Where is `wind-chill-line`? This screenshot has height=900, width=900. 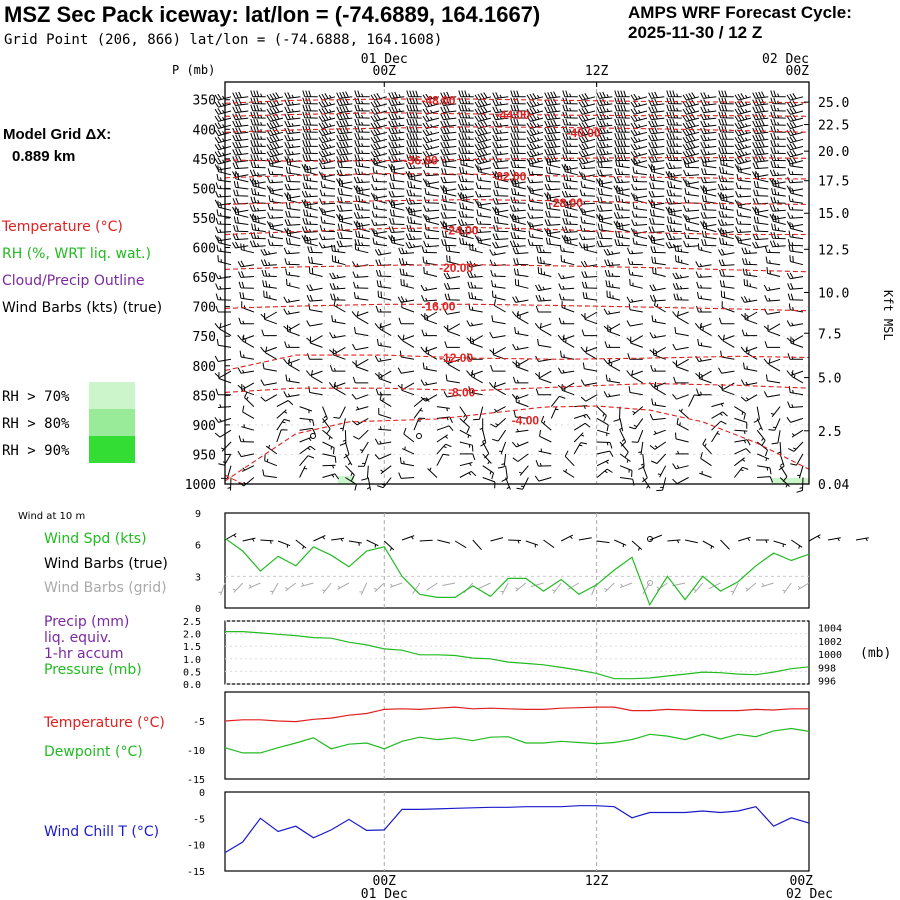 wind-chill-line is located at coordinates (517, 829).